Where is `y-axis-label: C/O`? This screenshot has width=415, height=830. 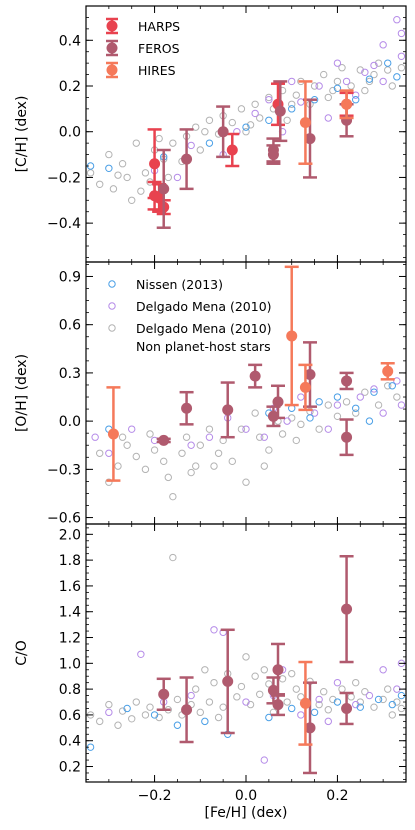
y-axis-label: C/O is located at coordinates (22, 653).